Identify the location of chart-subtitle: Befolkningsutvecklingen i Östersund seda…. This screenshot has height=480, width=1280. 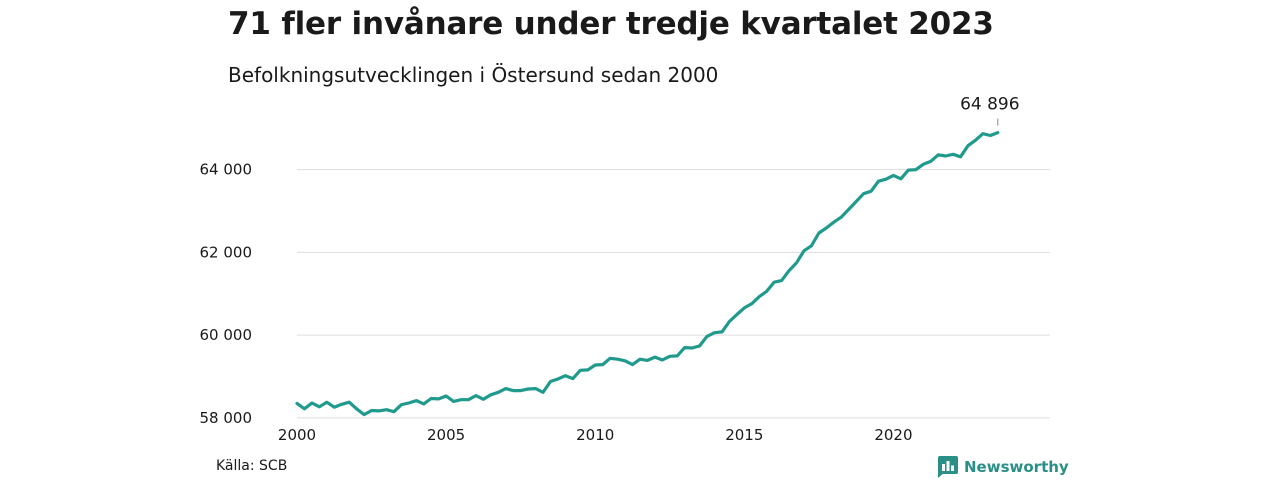
(473, 75).